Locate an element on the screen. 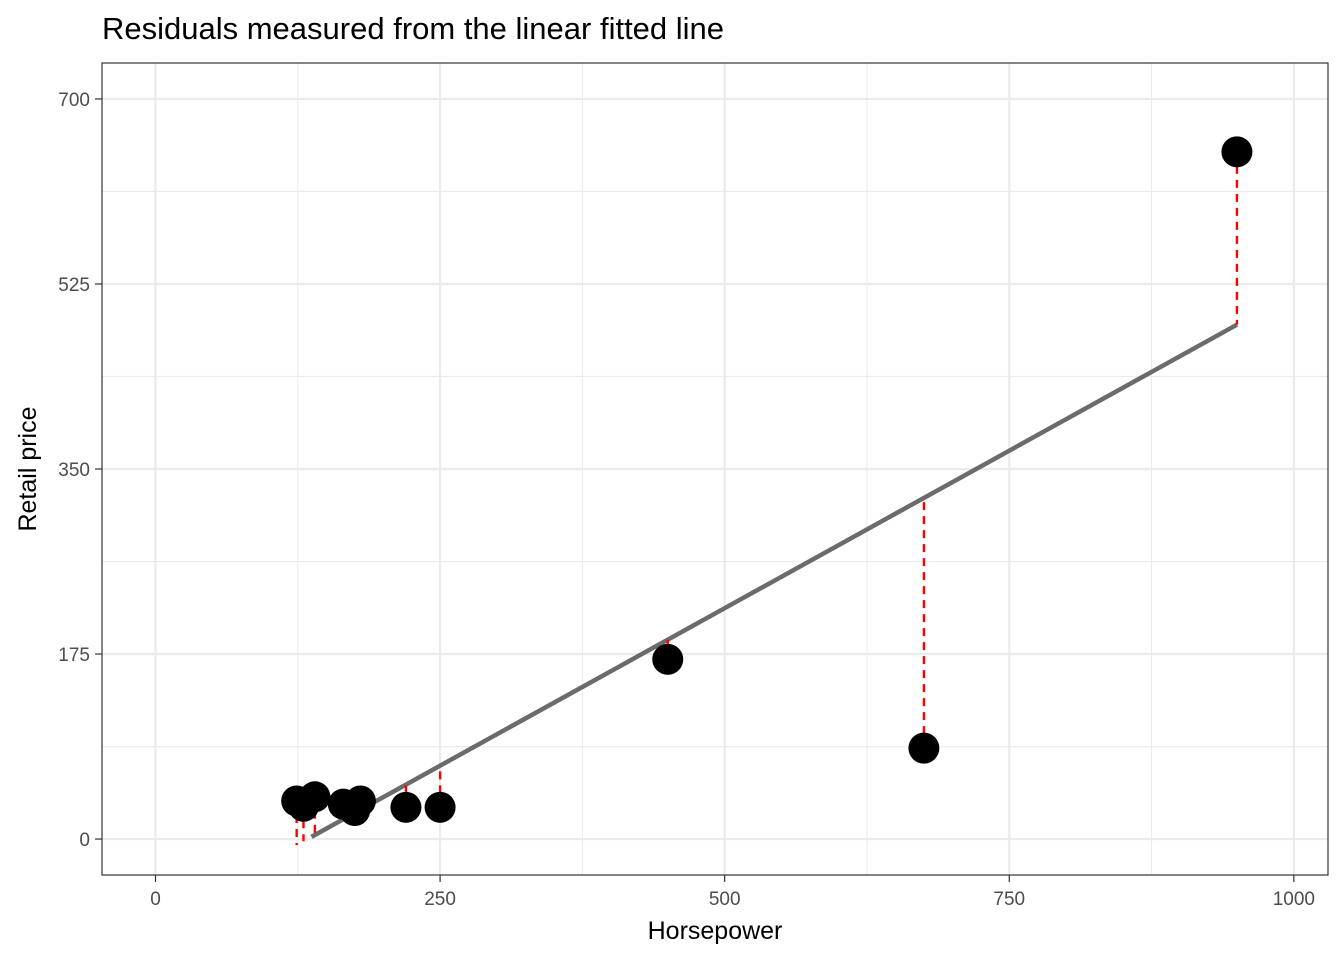 The width and height of the screenshot is (1344, 960). y-tick-label: 175 is located at coordinates (74, 655).